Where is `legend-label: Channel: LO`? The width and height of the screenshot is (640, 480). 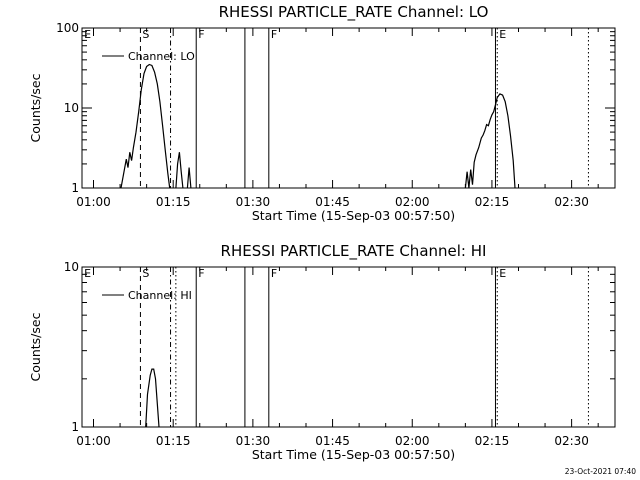
legend-label: Channel: LO is located at coordinates (161, 56).